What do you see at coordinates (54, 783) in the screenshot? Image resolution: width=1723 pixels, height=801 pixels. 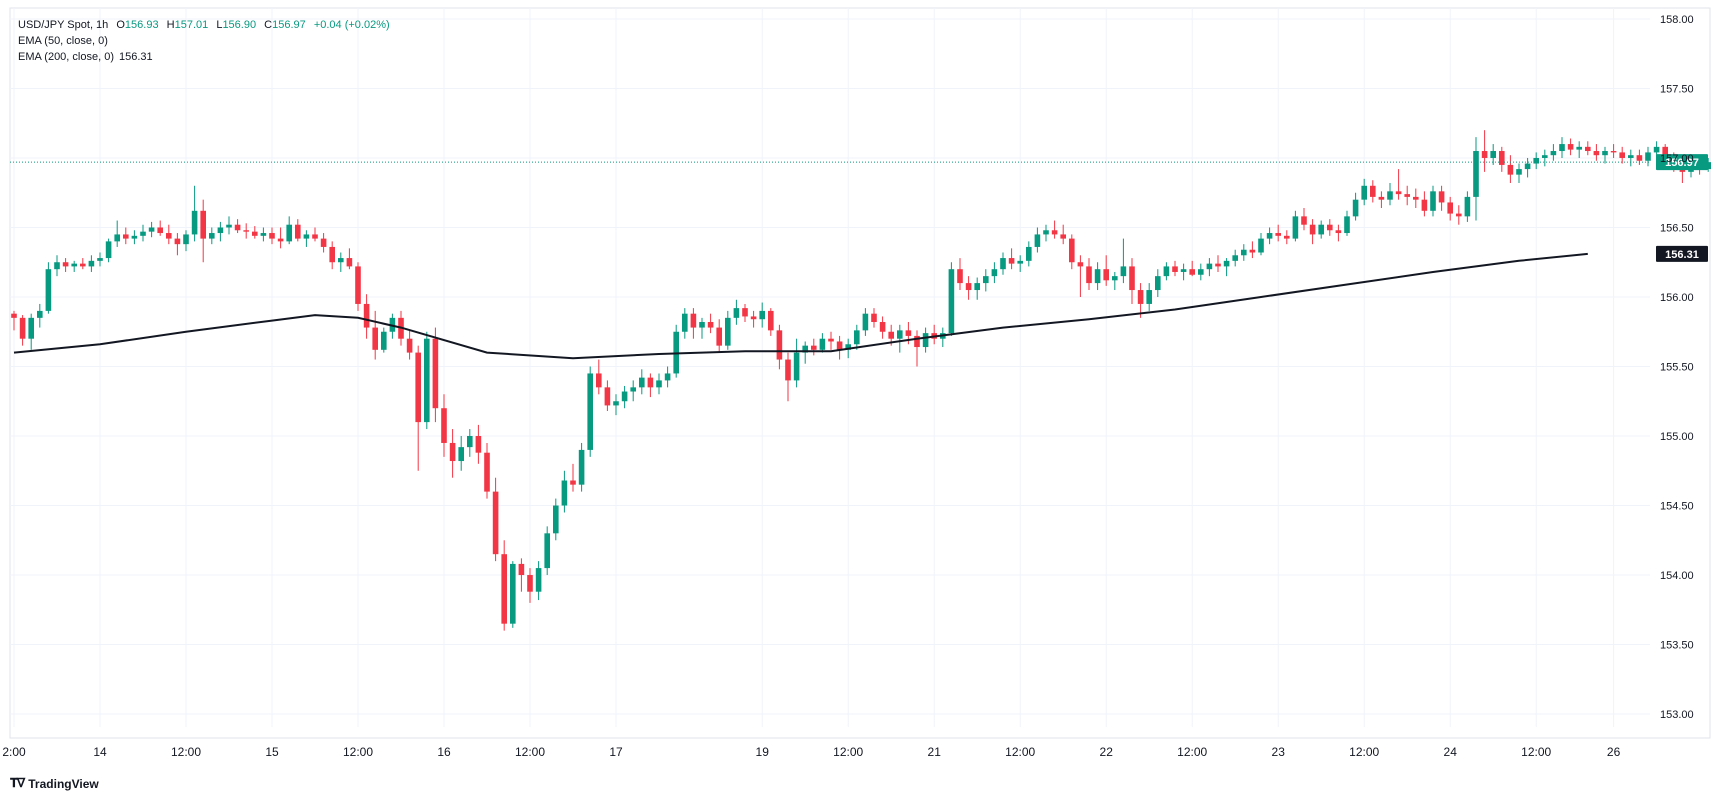 I see `tradingview-logo: 𝐓∇ TradingView` at bounding box center [54, 783].